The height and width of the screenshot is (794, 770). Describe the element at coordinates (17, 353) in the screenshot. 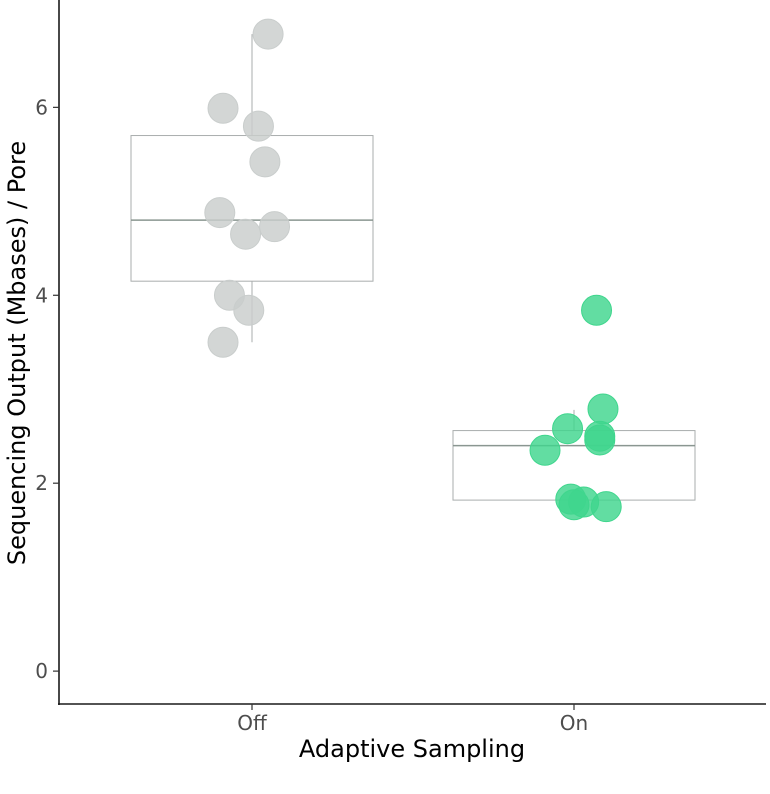

I see `y-axis-title: Sequencing Output (Mbases) / Pore` at that location.